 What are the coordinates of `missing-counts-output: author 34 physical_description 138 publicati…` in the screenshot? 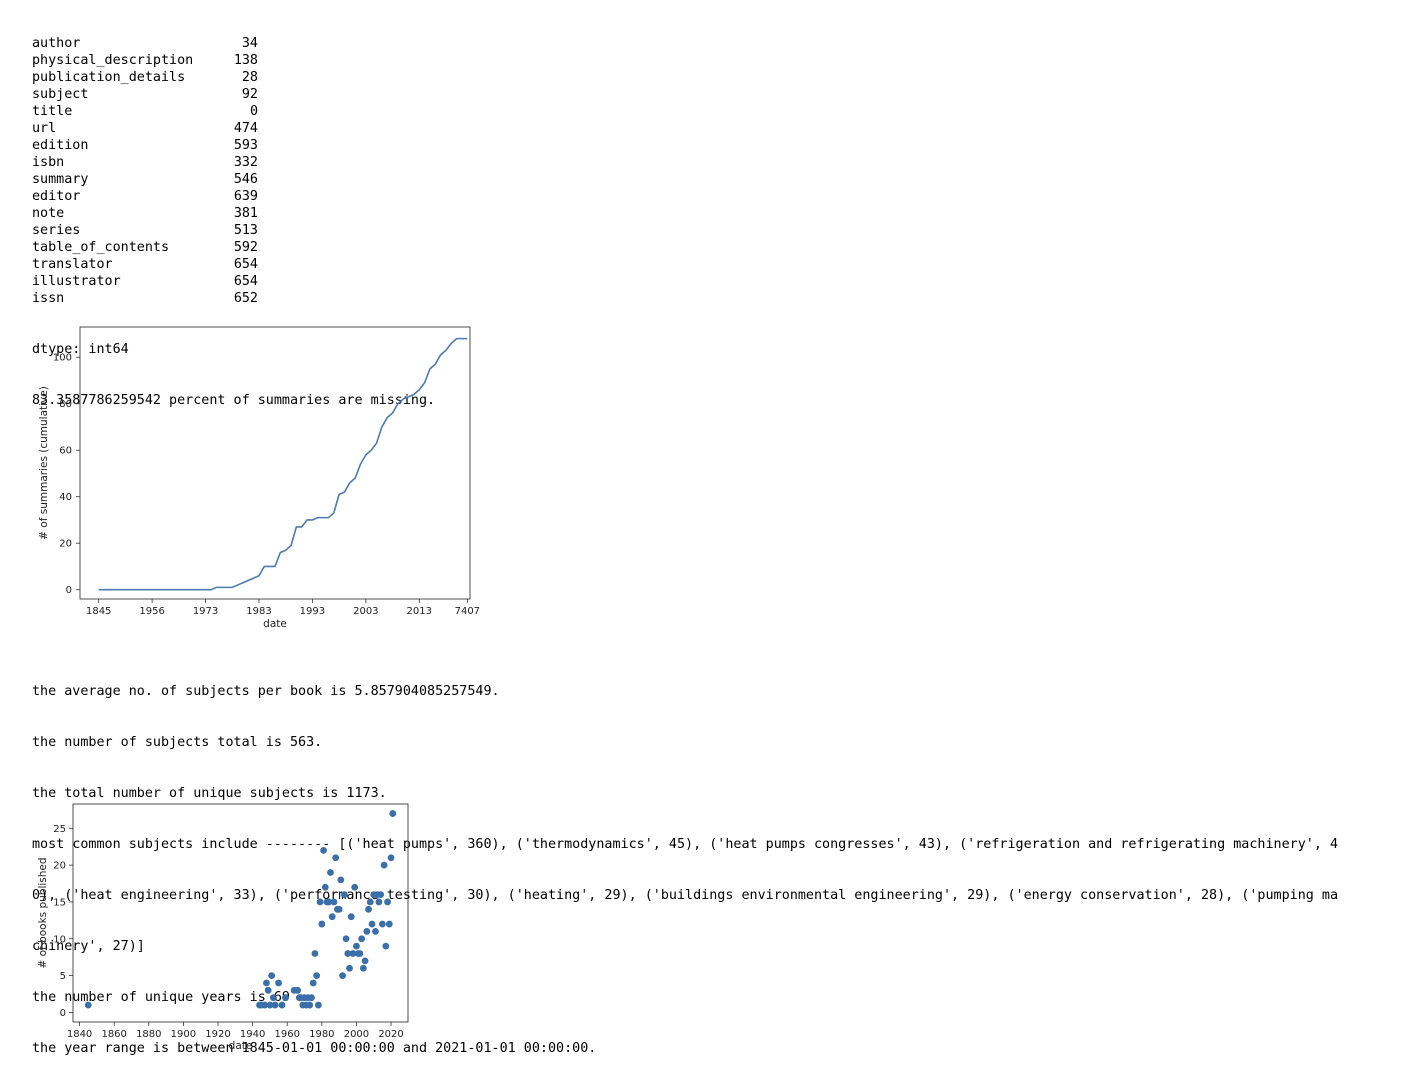 It's located at (233, 213).